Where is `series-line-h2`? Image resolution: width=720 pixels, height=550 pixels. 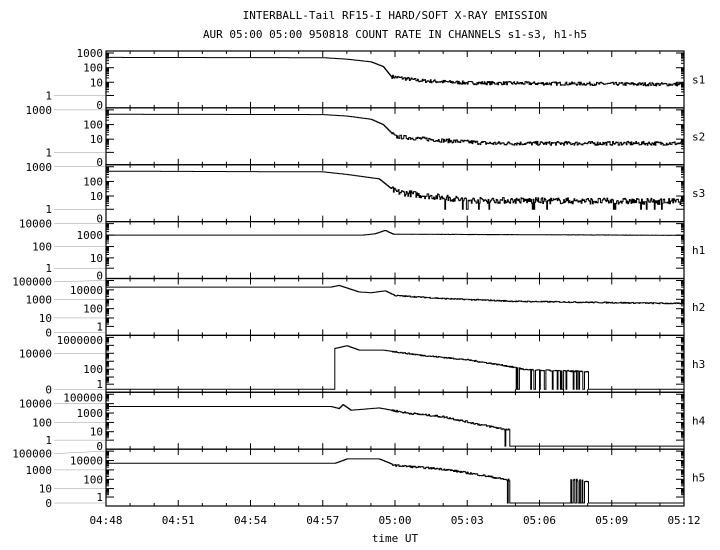
series-line-h2 is located at coordinates (395, 294).